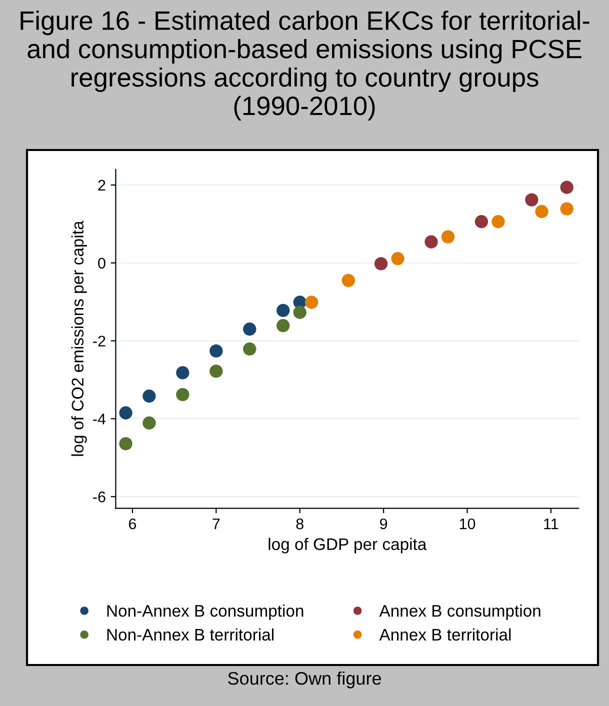 The width and height of the screenshot is (609, 706). I want to click on x-tick-label: 6, so click(132, 524).